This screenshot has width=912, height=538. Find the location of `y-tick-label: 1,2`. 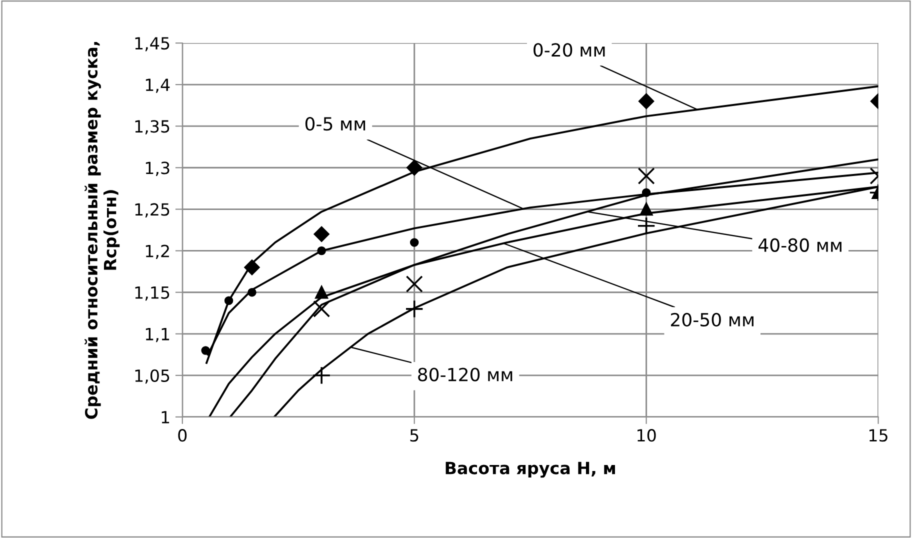

y-tick-label: 1,2 is located at coordinates (157, 252).